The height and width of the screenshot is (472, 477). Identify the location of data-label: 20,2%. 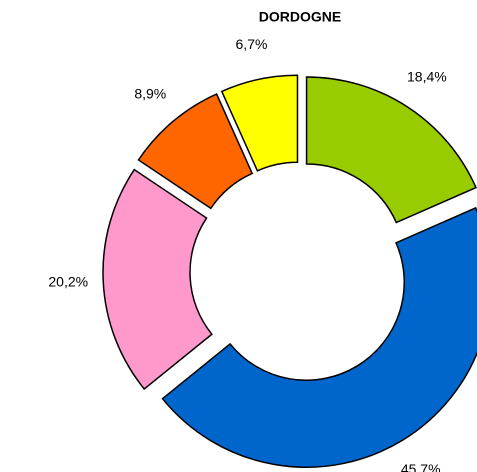
(68, 281).